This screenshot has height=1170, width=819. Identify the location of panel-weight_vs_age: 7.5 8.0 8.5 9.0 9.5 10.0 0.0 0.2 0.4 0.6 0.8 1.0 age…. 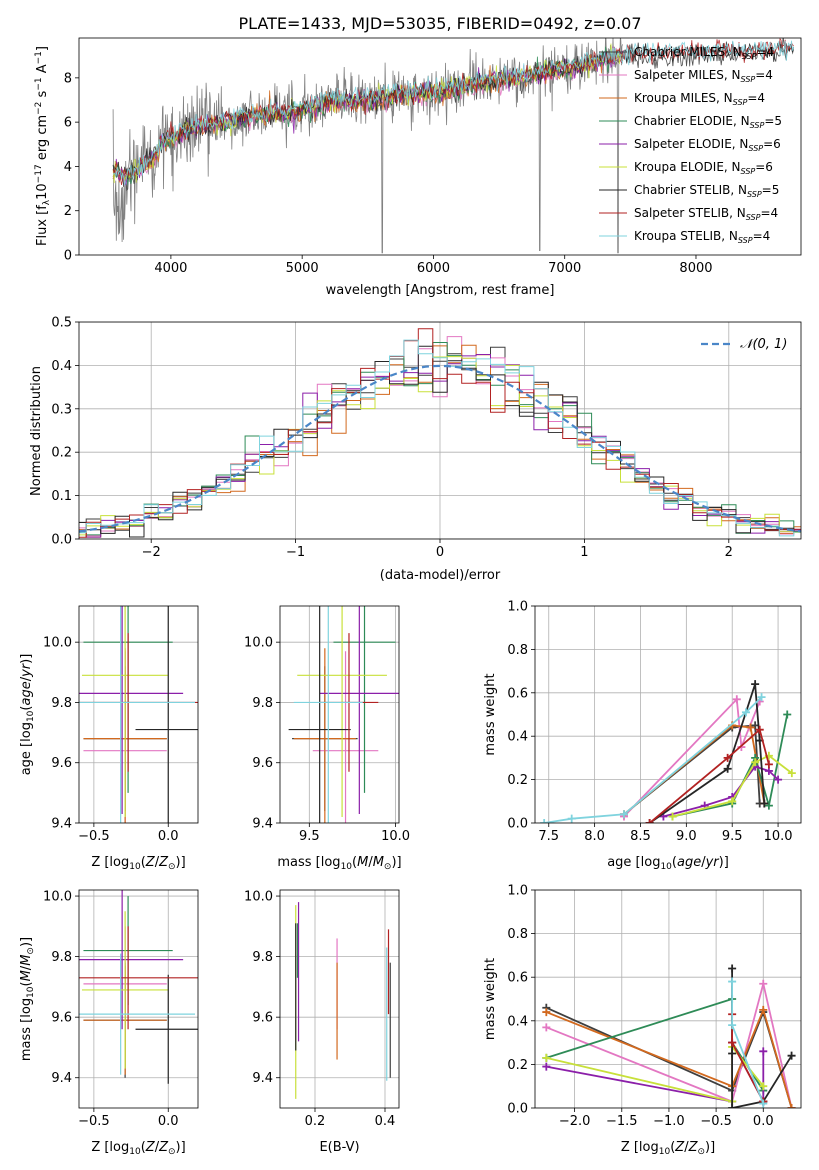
(642, 736).